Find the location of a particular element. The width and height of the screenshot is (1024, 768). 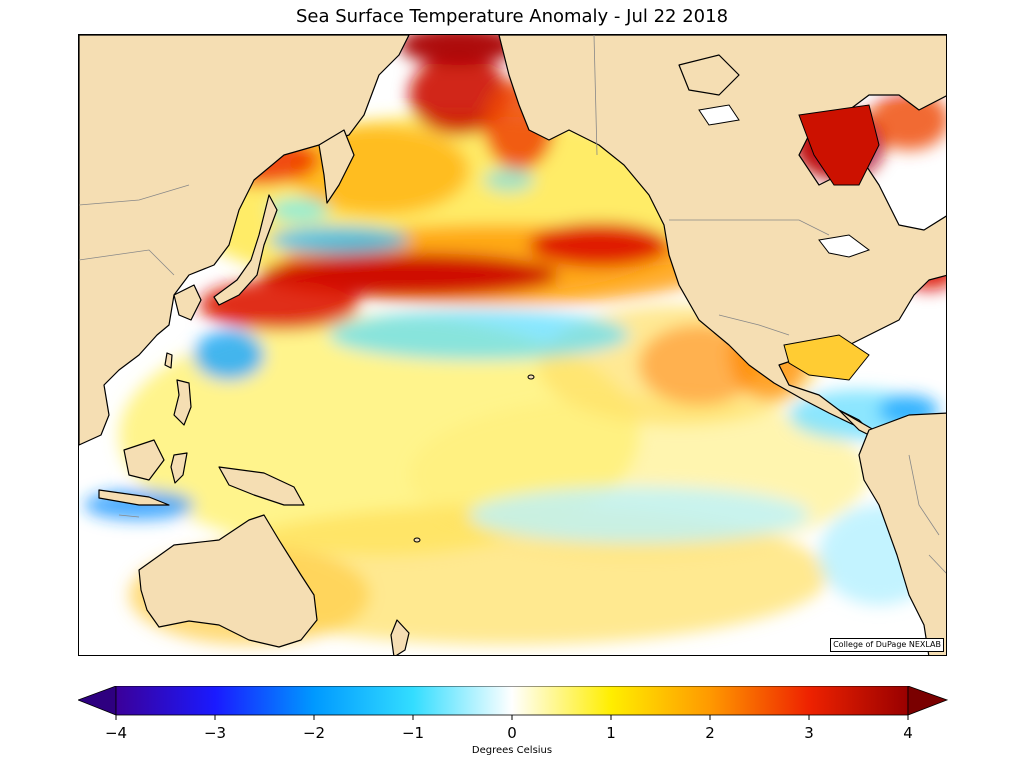

land-new-zealand is located at coordinates (400, 637).